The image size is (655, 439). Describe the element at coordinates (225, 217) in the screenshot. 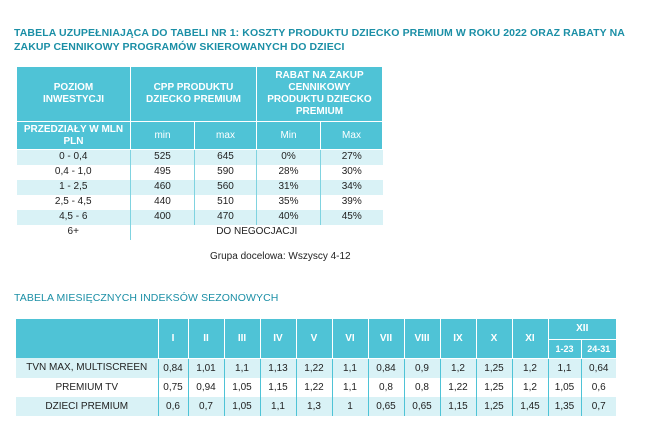

I see `cpp-max-cell: 470` at that location.